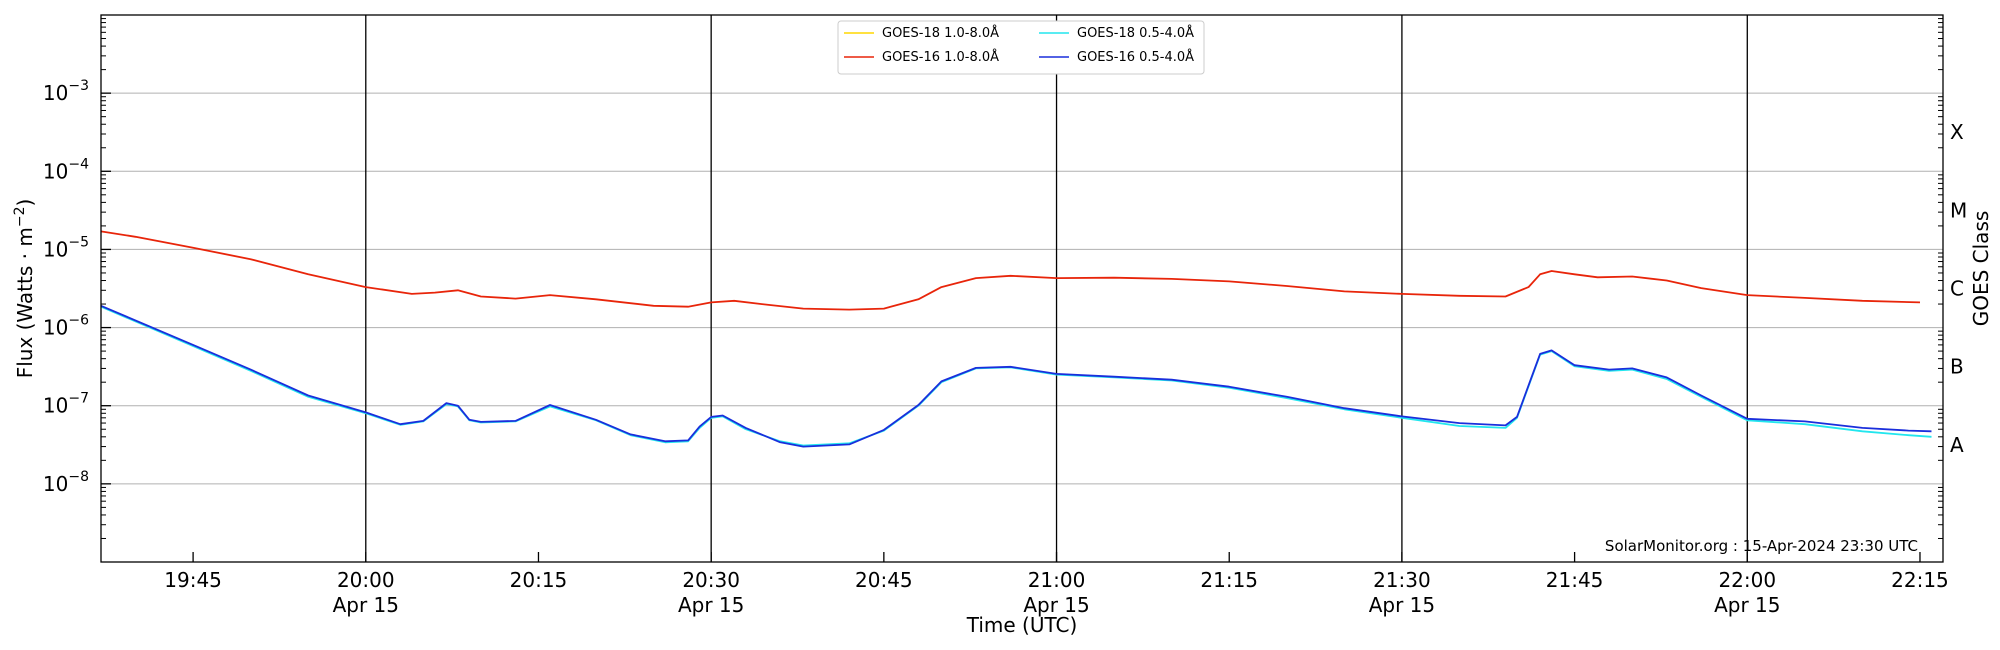 This screenshot has height=650, width=2000. I want to click on y-tick-label: 10⁻⁴, so click(66, 169).